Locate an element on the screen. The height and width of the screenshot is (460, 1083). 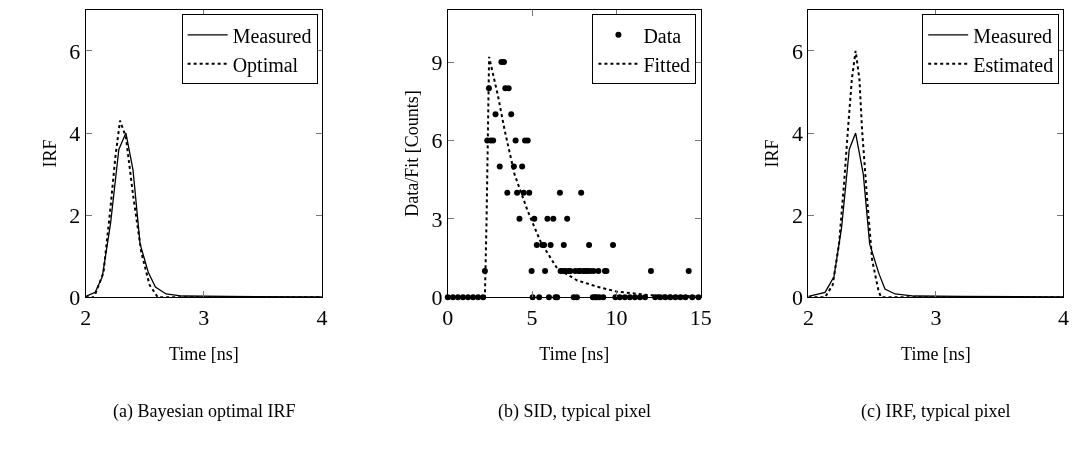
y-tick-label: 9 is located at coordinates (437, 62).